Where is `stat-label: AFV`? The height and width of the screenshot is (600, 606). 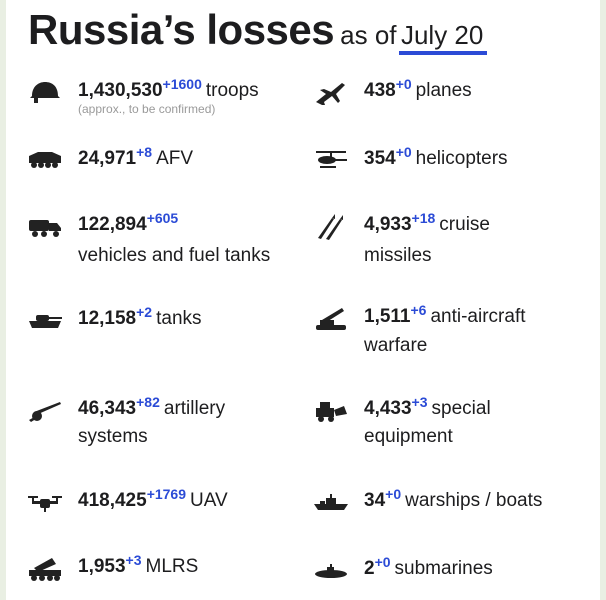
stat-label: AFV is located at coordinates (175, 158).